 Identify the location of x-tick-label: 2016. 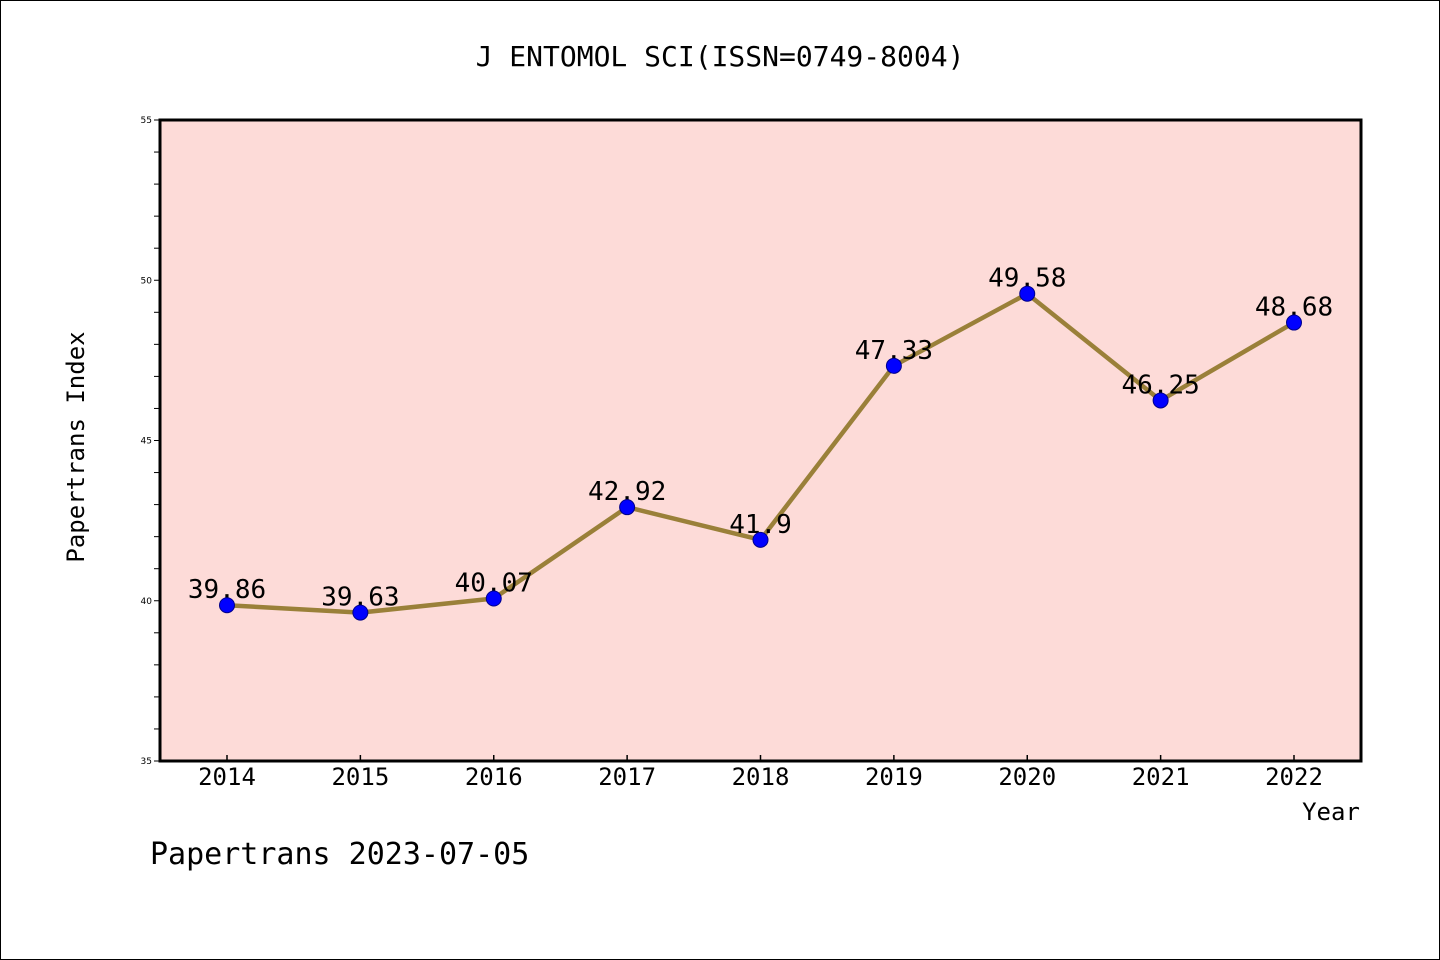
(494, 777).